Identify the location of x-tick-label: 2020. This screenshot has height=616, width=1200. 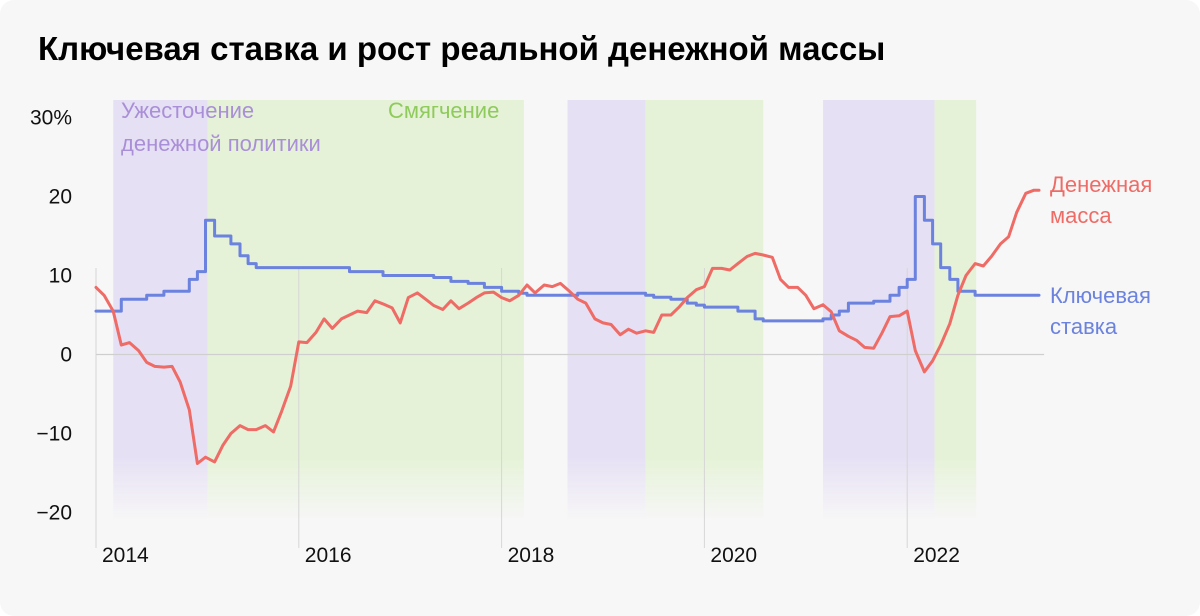
(733, 555).